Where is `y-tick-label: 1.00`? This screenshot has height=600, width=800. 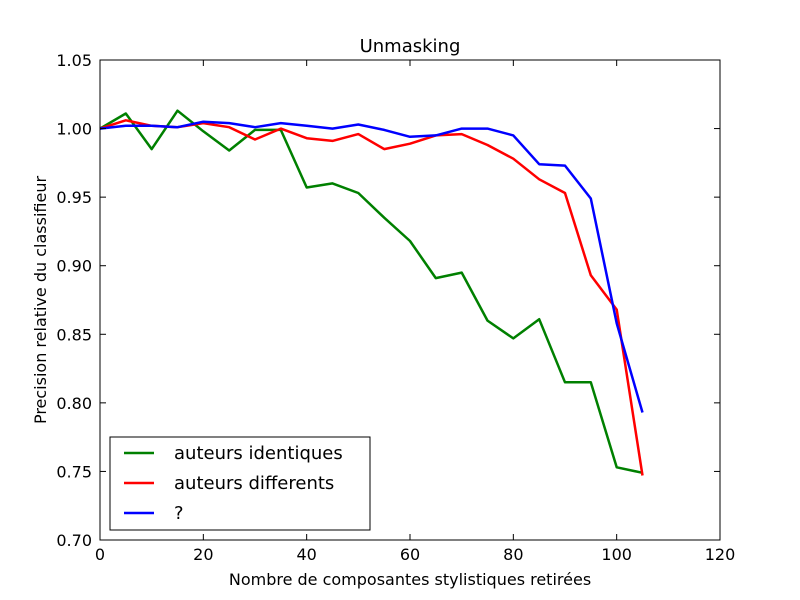
y-tick-label: 1.00 is located at coordinates (74, 129).